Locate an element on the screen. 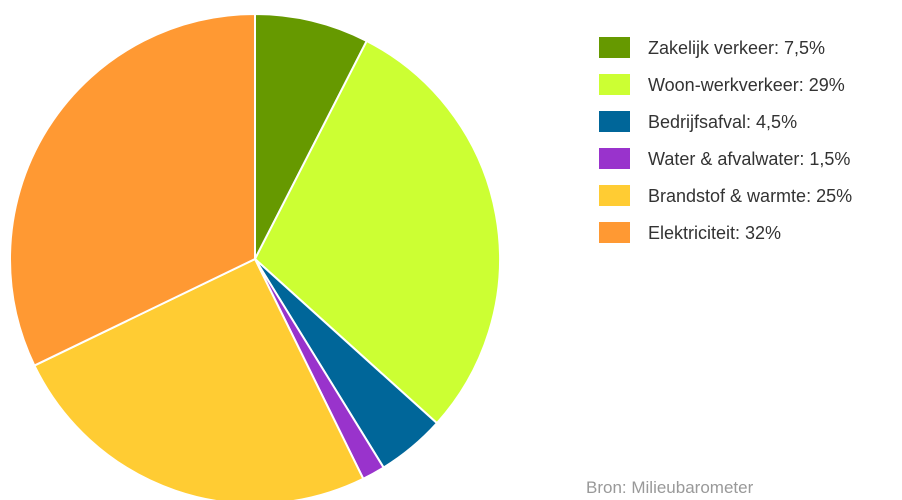  legend-label-1: Zakelijk verkeer: 7,5% is located at coordinates (736, 48).